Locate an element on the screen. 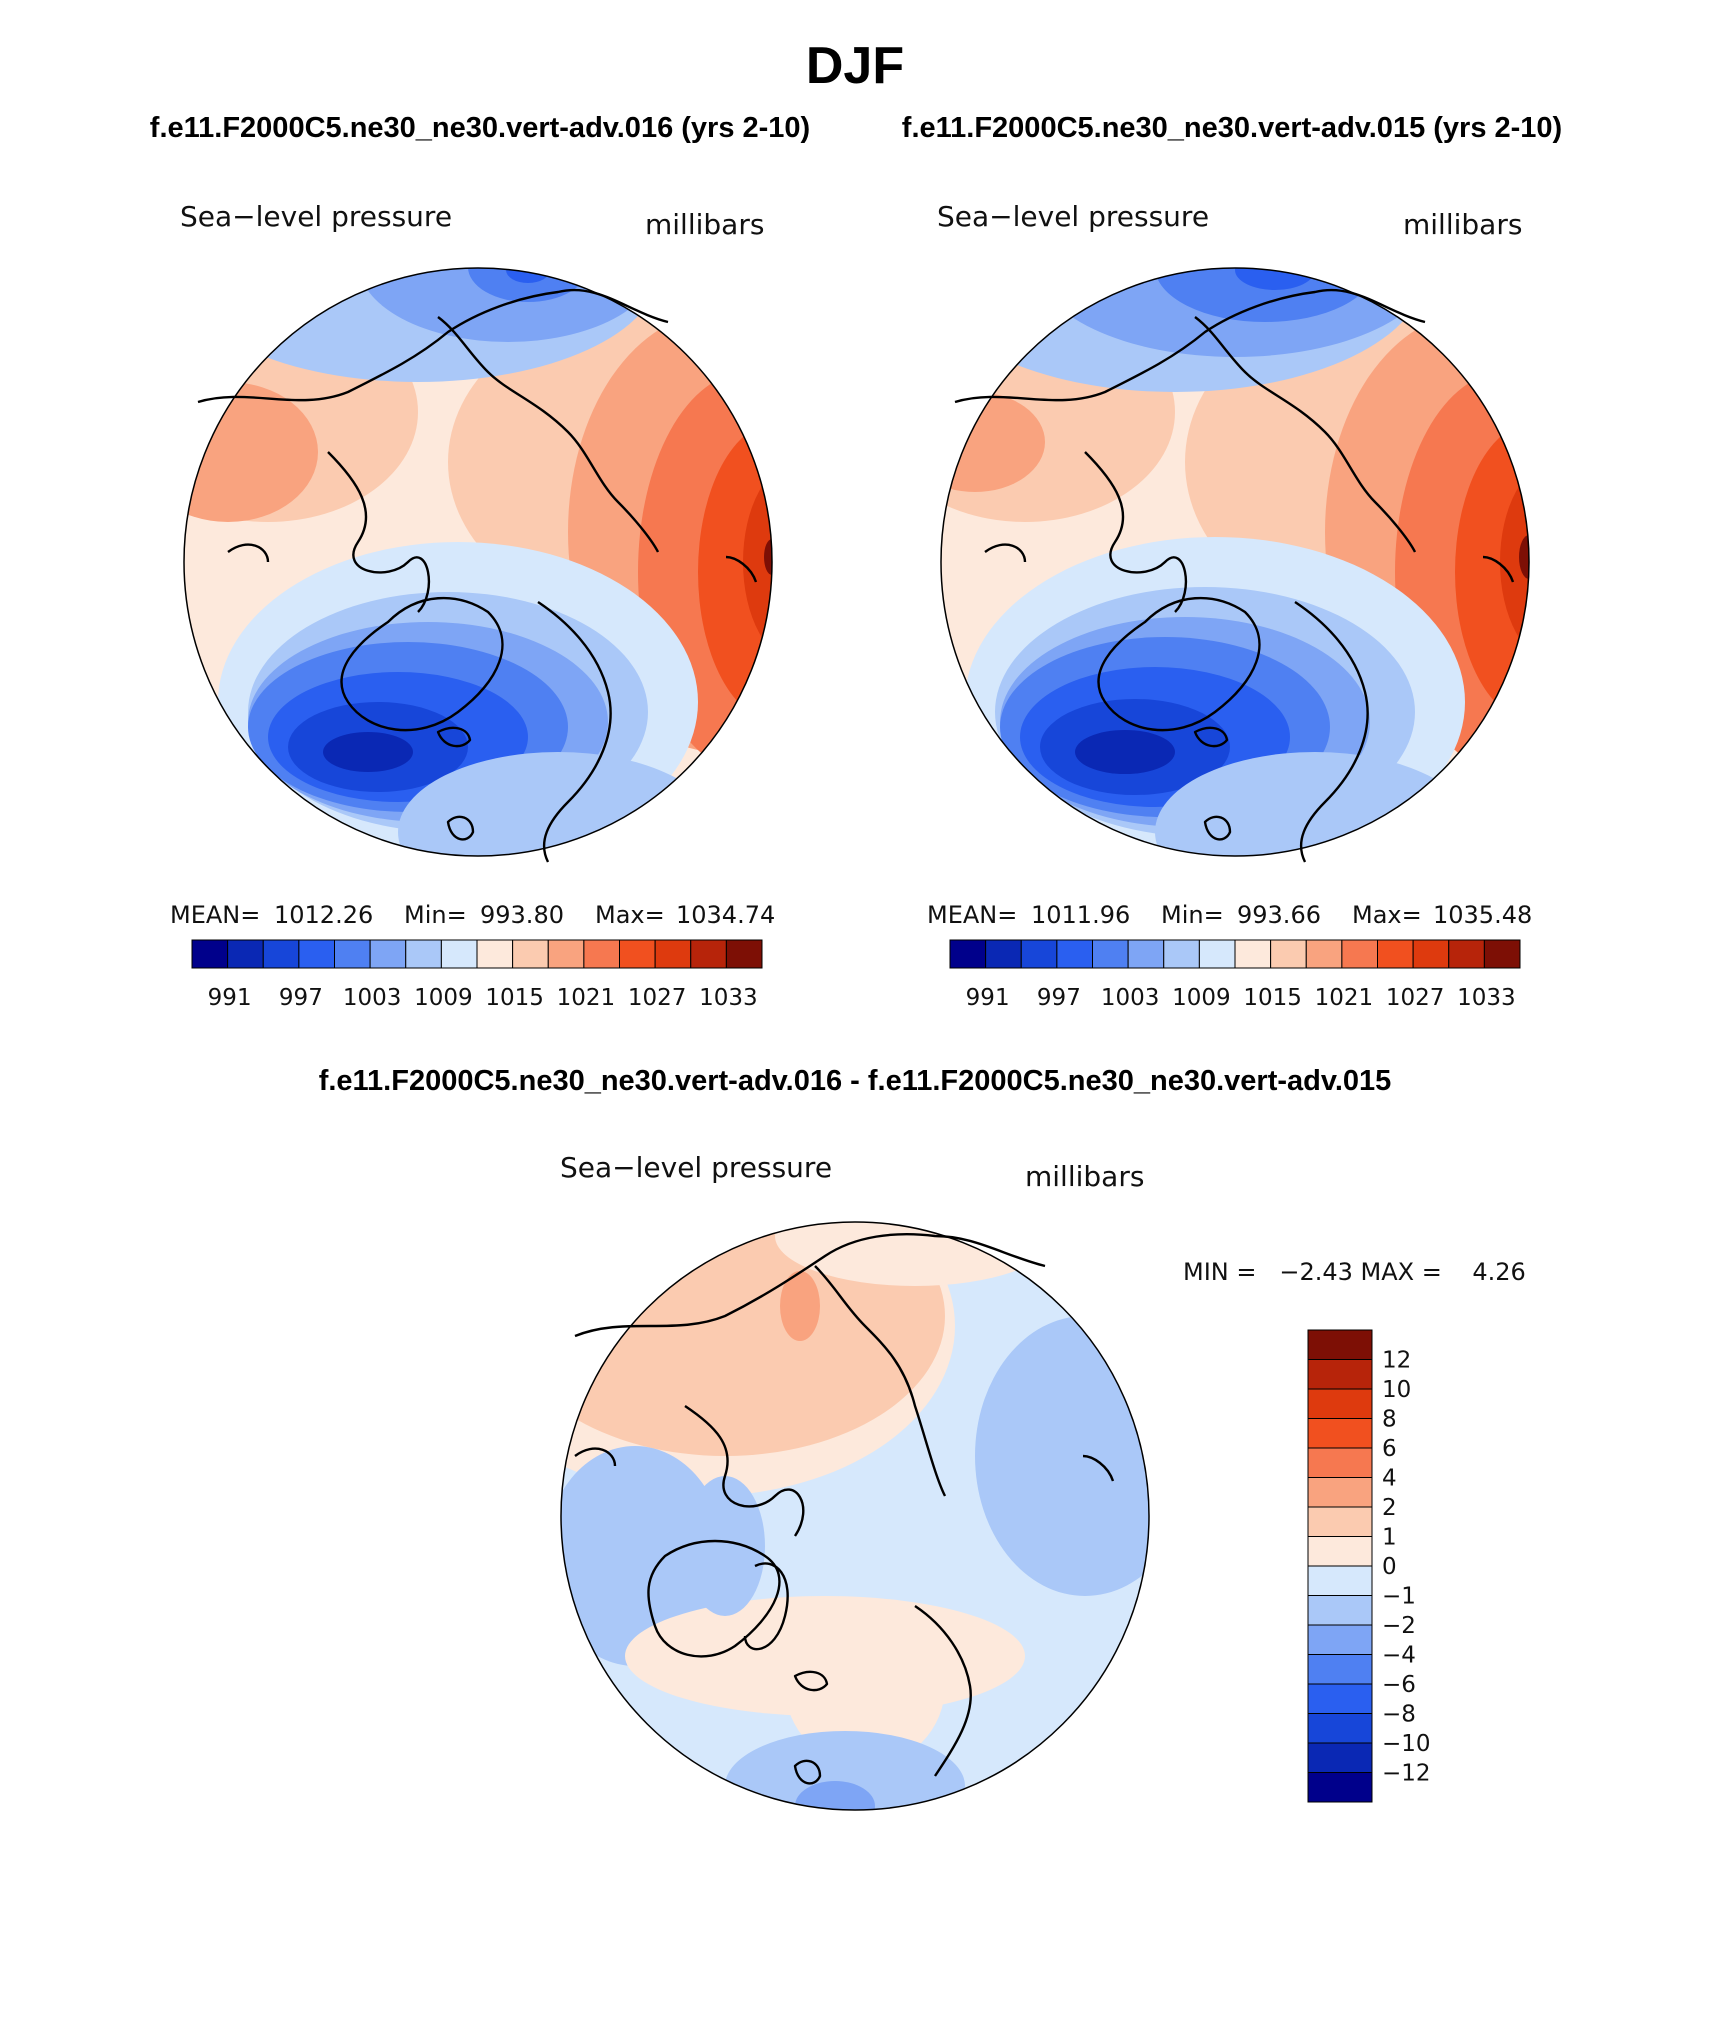  colorbar-diff-tick-label: 0 is located at coordinates (1389, 1567).